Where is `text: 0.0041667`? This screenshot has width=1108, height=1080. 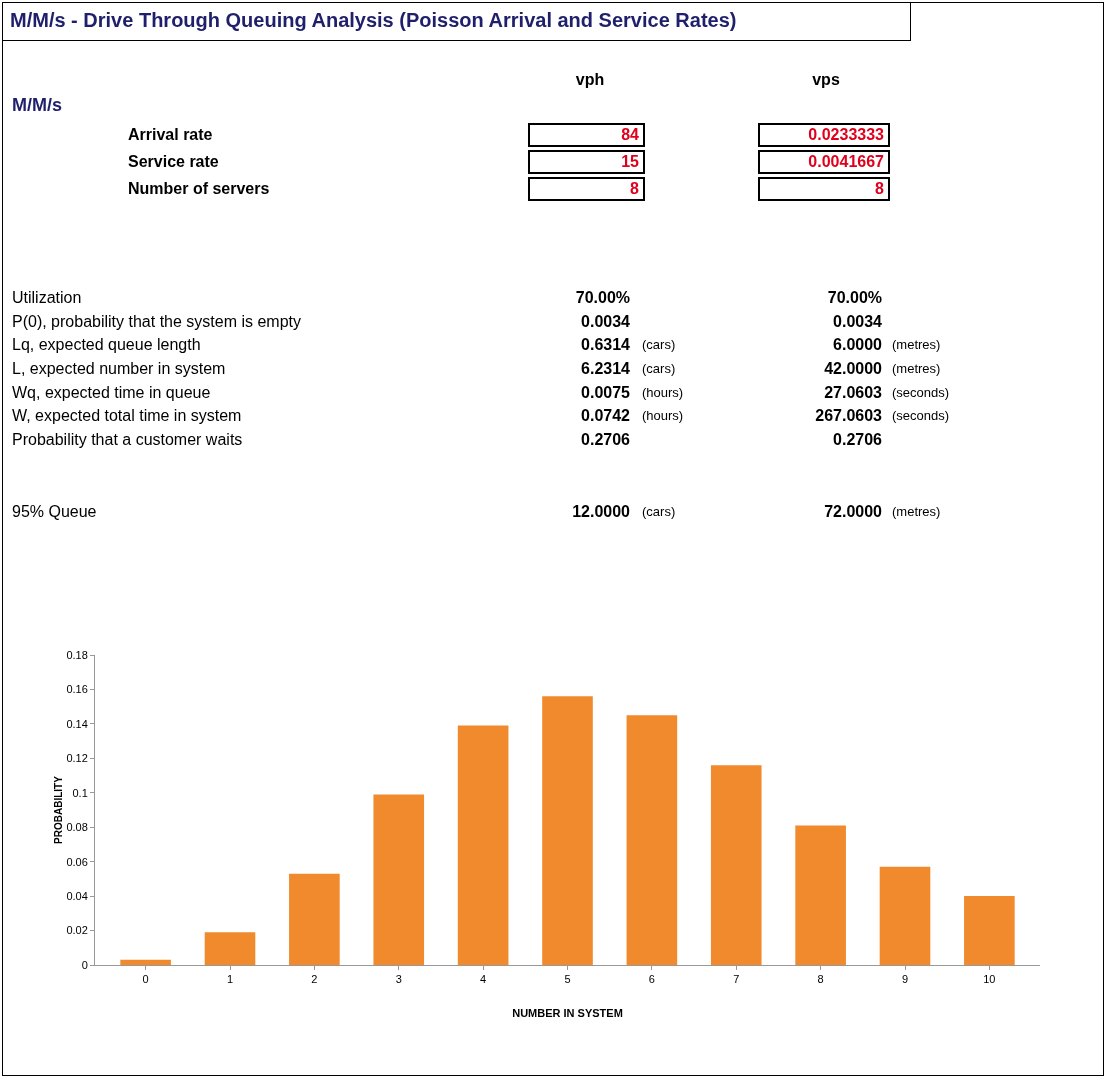 text: 0.0041667 is located at coordinates (824, 162).